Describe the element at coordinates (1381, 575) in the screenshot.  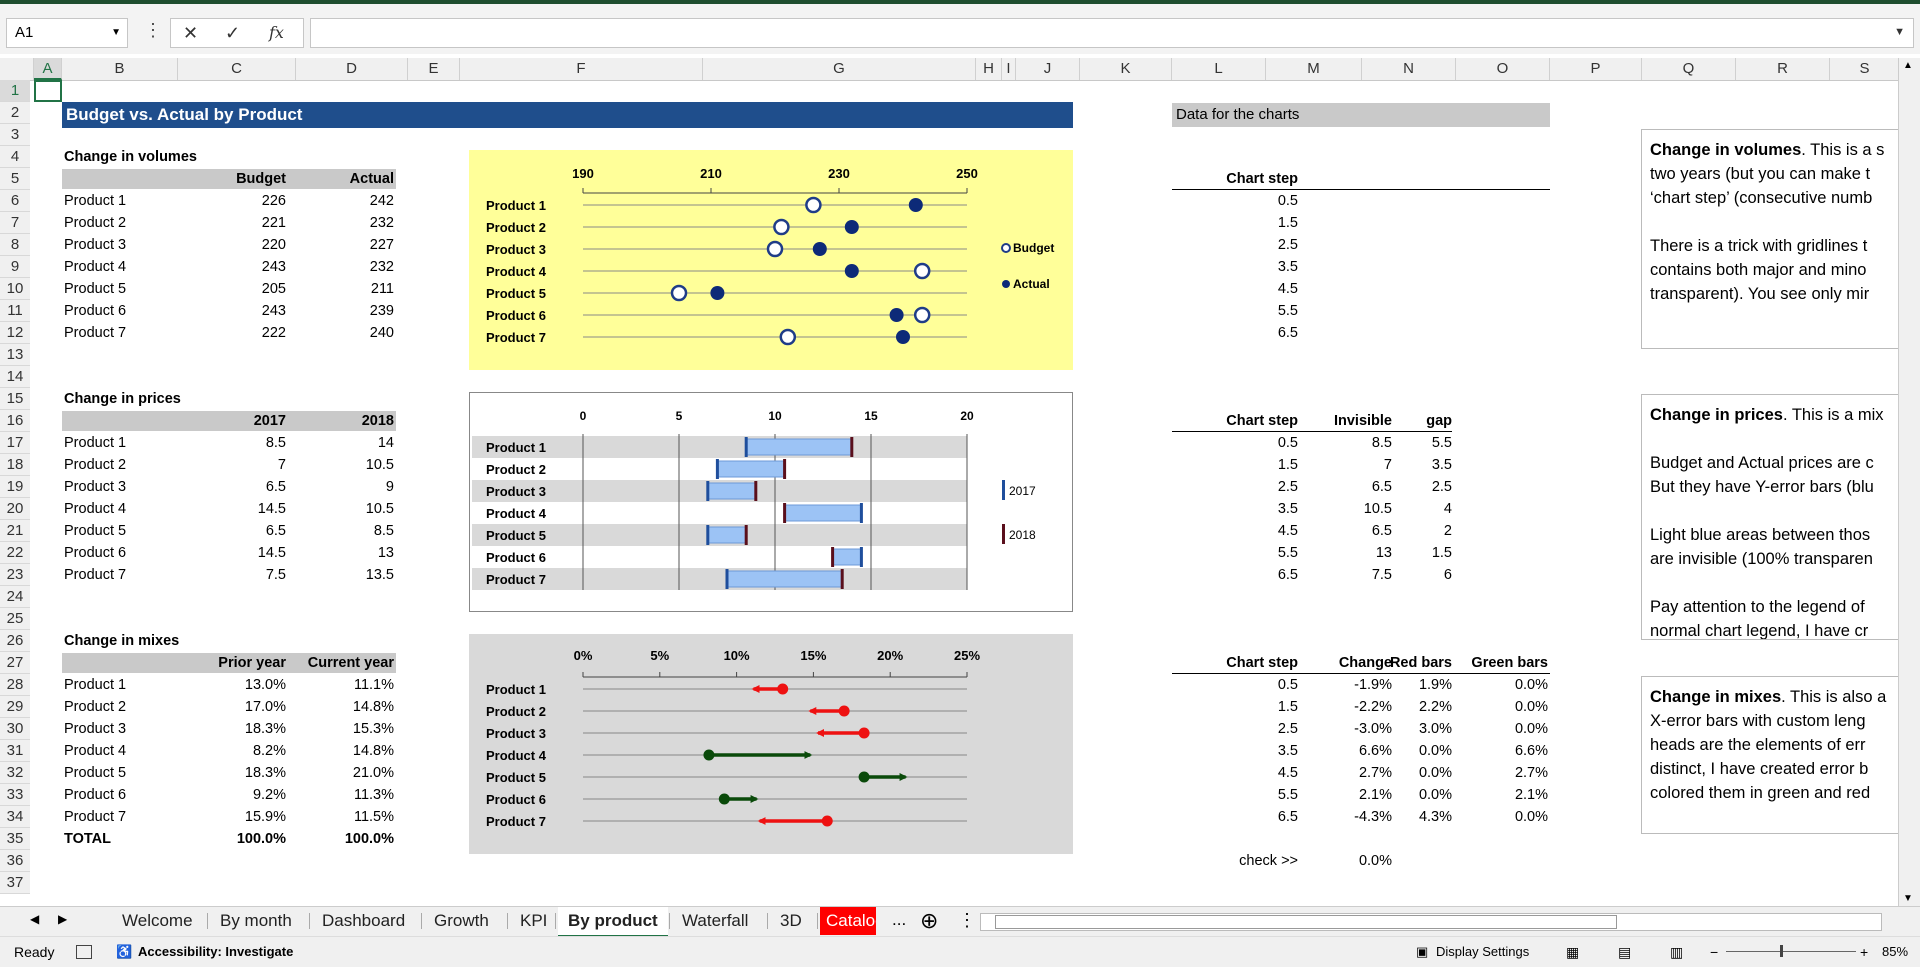
I see `data-cell: 7.5` at that location.